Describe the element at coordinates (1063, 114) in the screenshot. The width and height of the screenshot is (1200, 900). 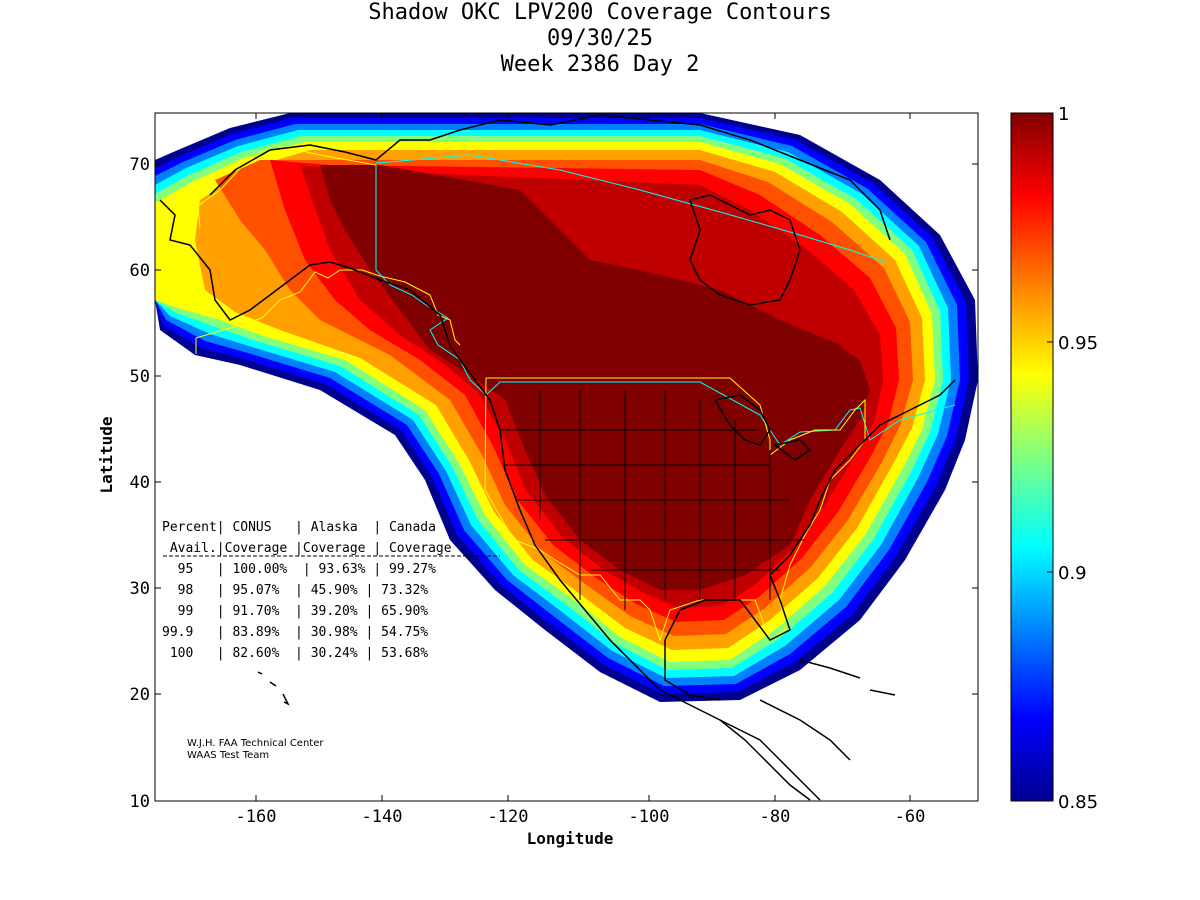
I see `colorbar-tick-label: 1` at that location.